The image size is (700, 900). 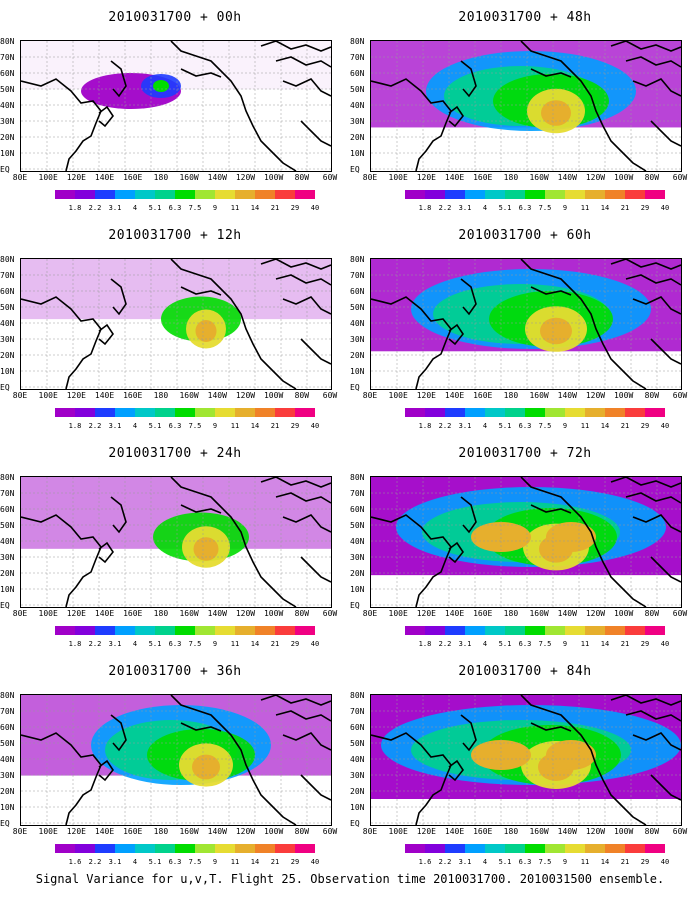 I want to click on colorbar-label: 6.3, so click(x=525, y=208).